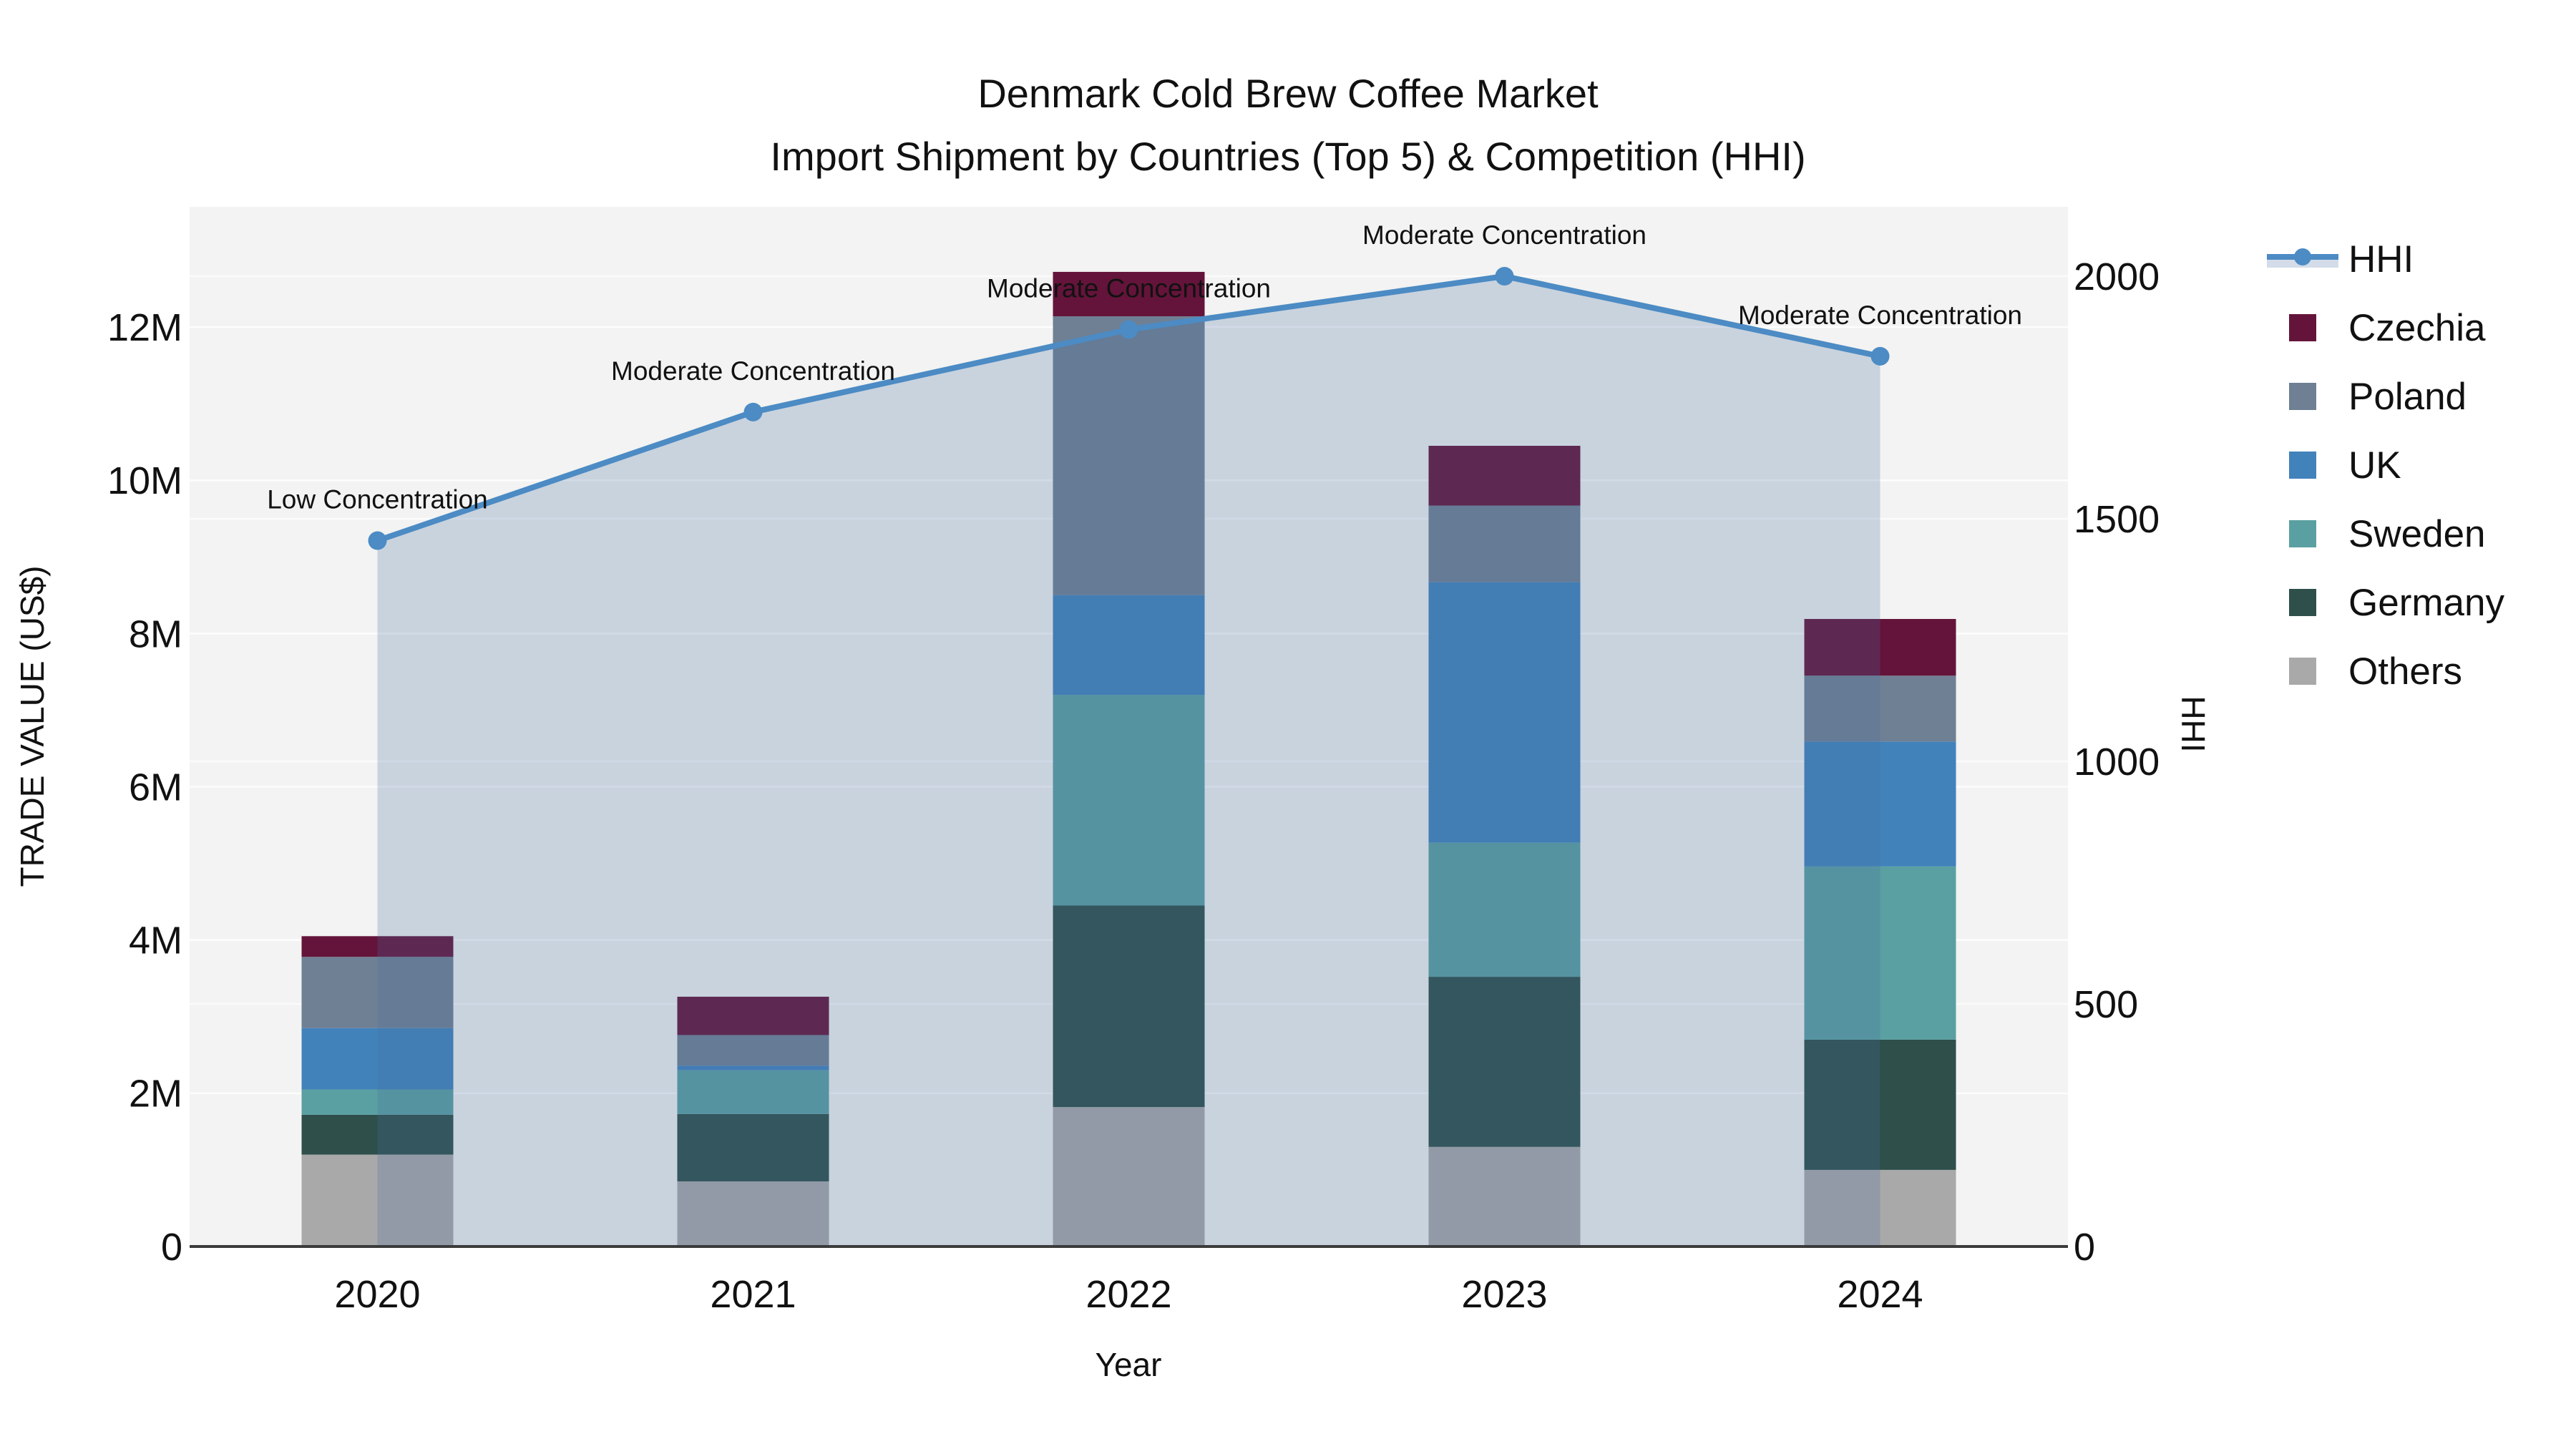 Image resolution: width=2576 pixels, height=1449 pixels. I want to click on legend-label: Germany, so click(2426, 602).